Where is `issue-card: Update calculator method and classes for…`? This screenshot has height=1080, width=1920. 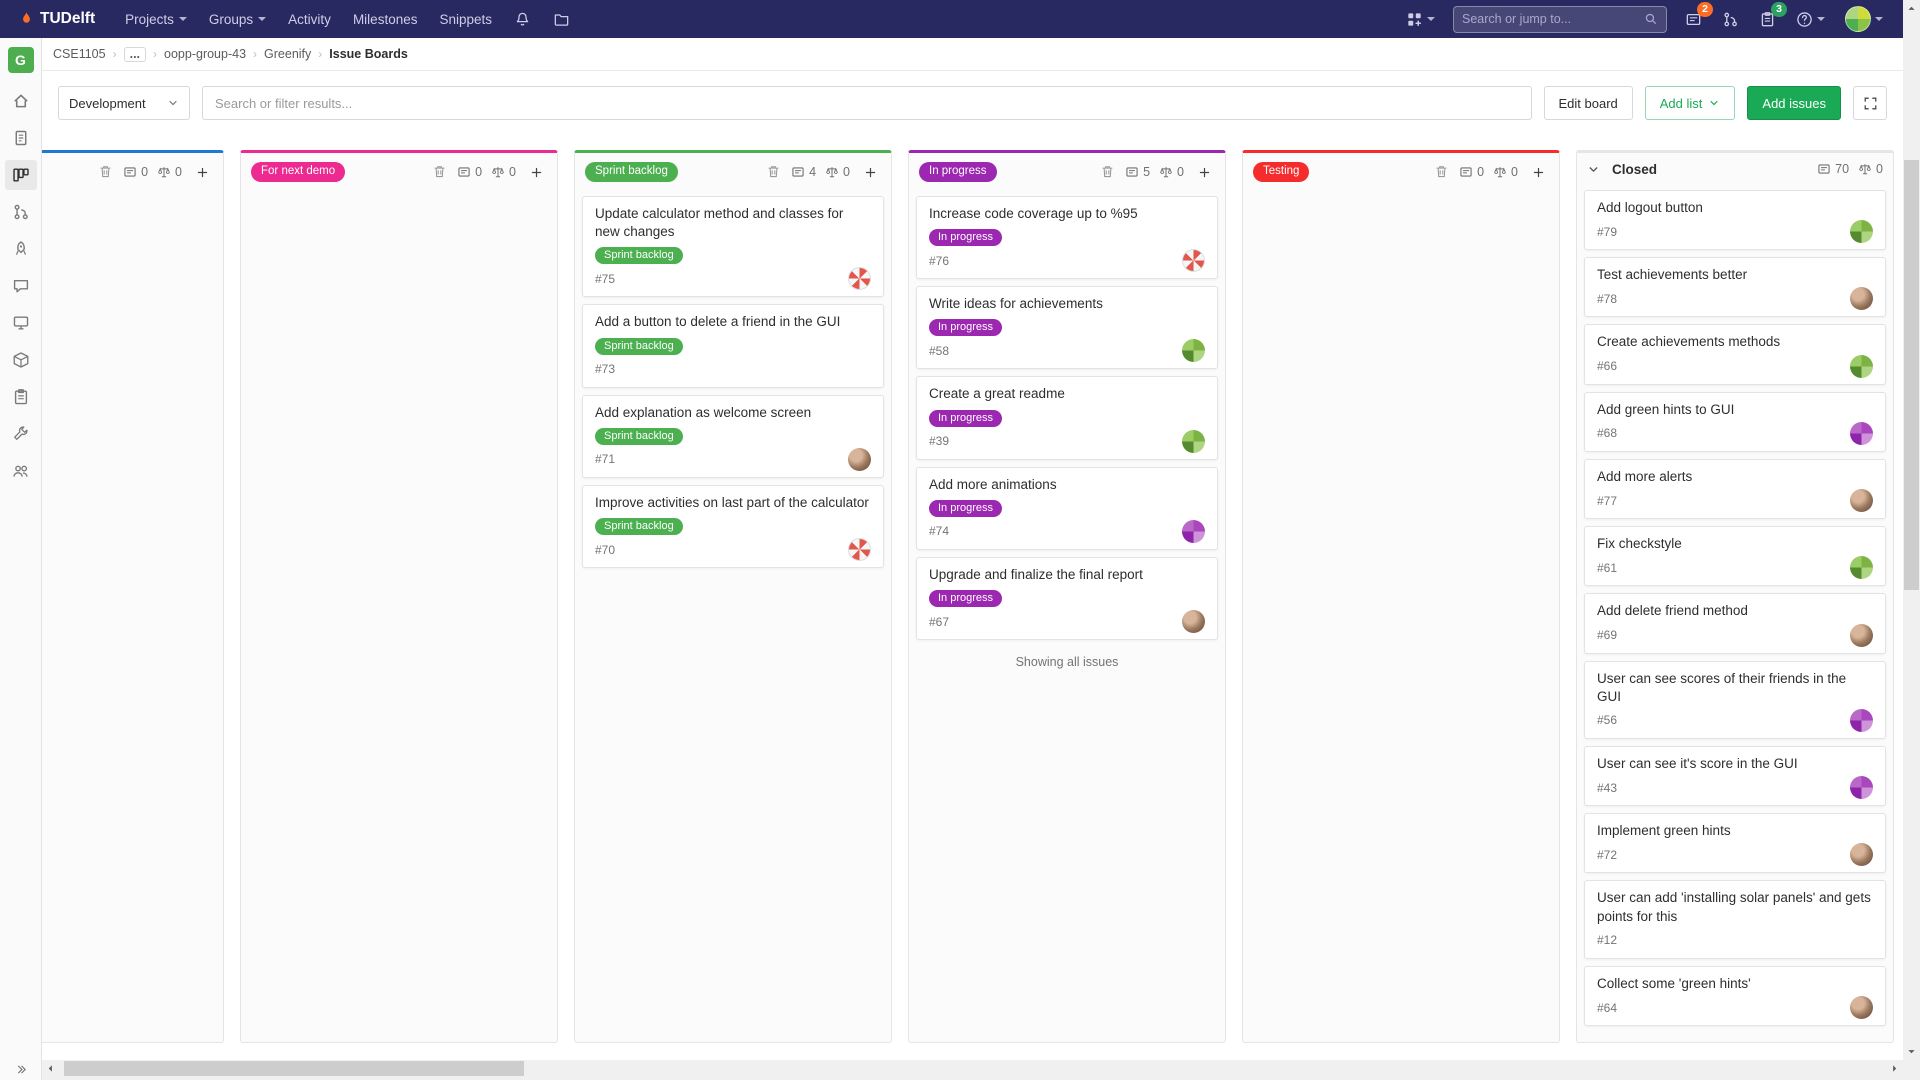 issue-card: Update calculator method and classes for… is located at coordinates (733, 247).